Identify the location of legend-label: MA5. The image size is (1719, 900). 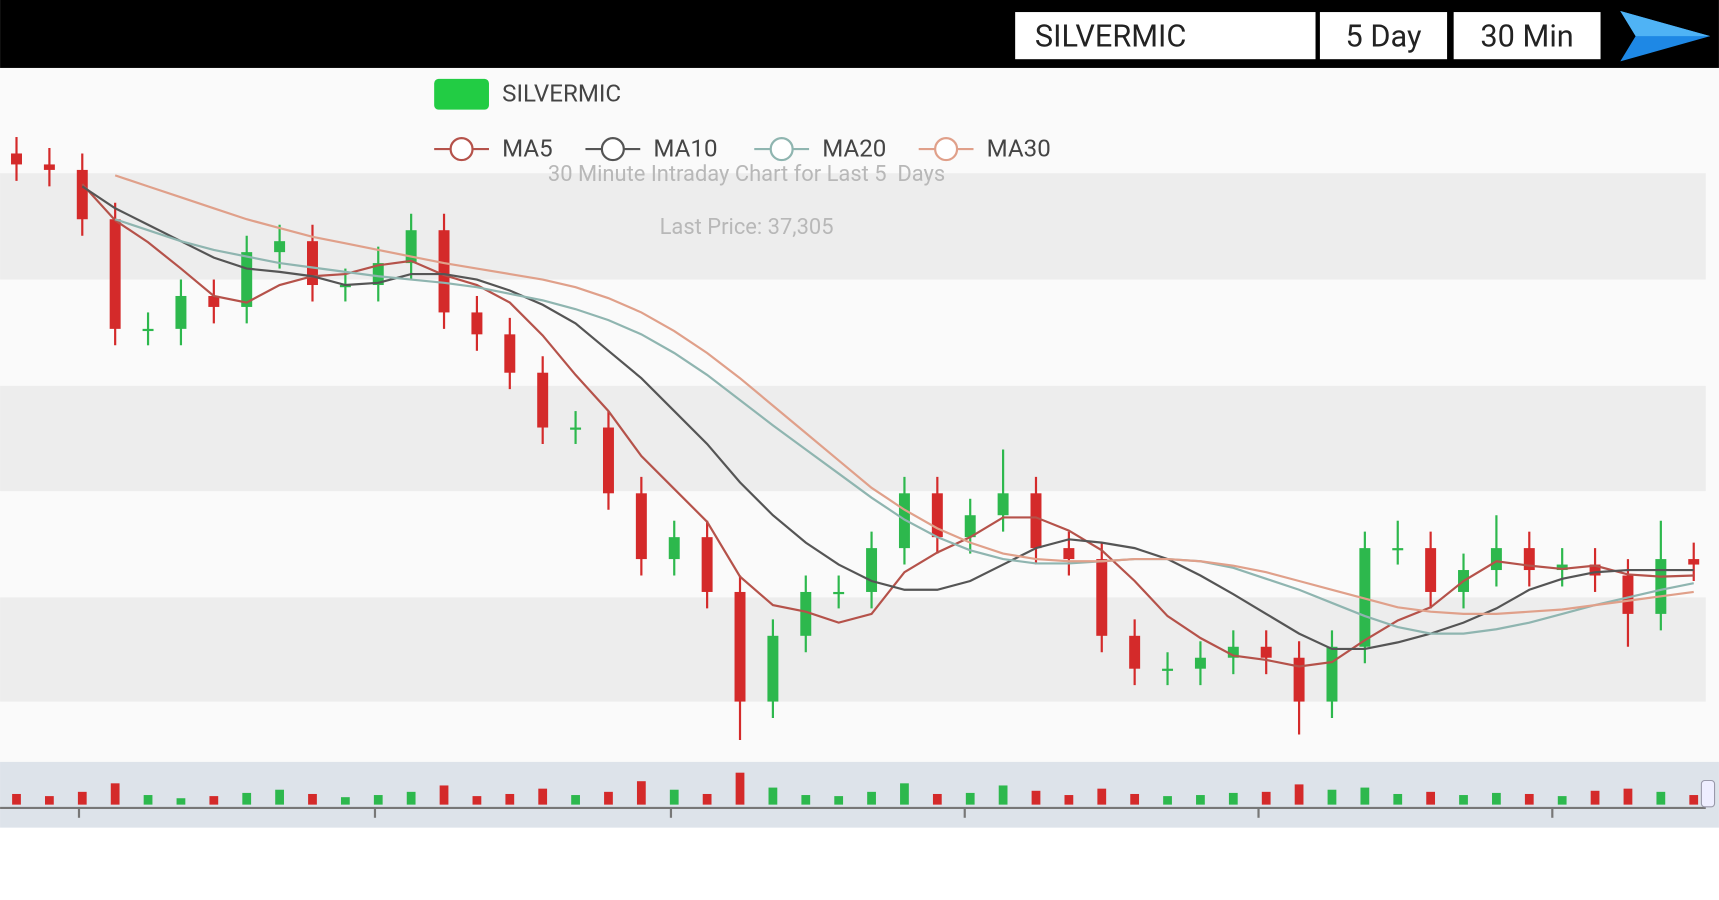
(527, 149).